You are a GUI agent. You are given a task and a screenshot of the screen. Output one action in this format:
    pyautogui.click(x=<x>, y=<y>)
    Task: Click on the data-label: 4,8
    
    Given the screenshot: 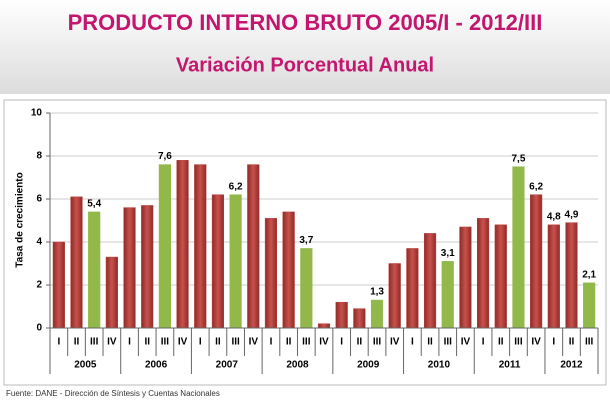 What is the action you would take?
    pyautogui.click(x=554, y=216)
    